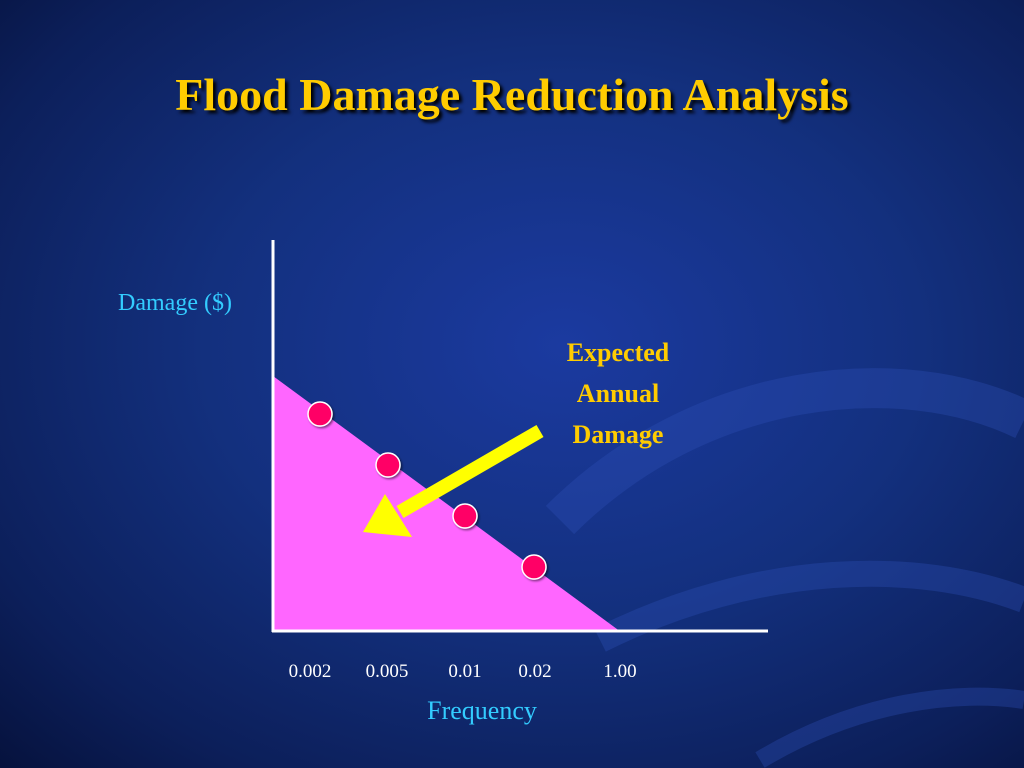 The image size is (1024, 768). I want to click on annotation-line-2: Annual, so click(618, 393).